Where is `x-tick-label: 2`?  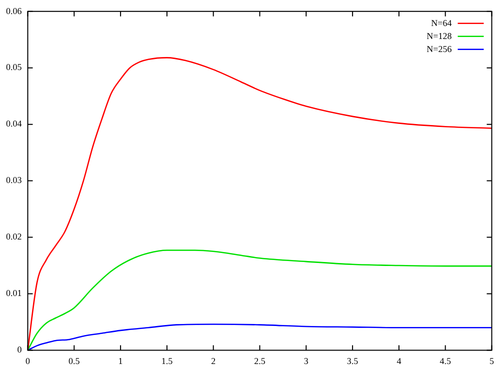
x-tick-label: 2 is located at coordinates (213, 361).